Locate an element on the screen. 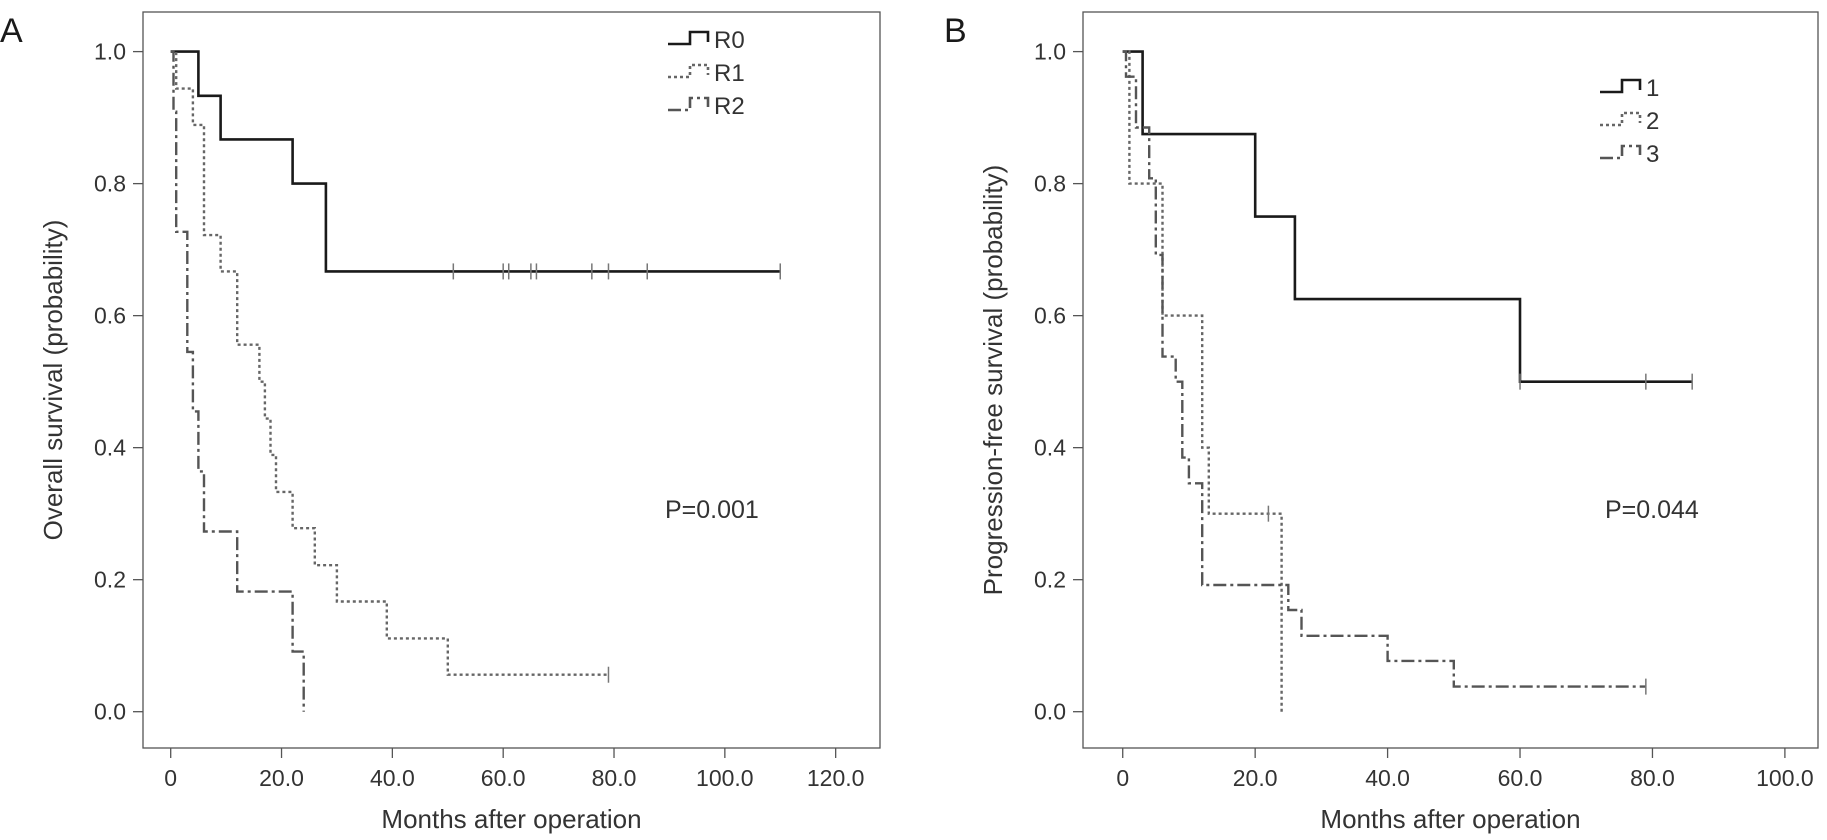 The image size is (1827, 840). legend-label-r0: R0 is located at coordinates (729, 40).